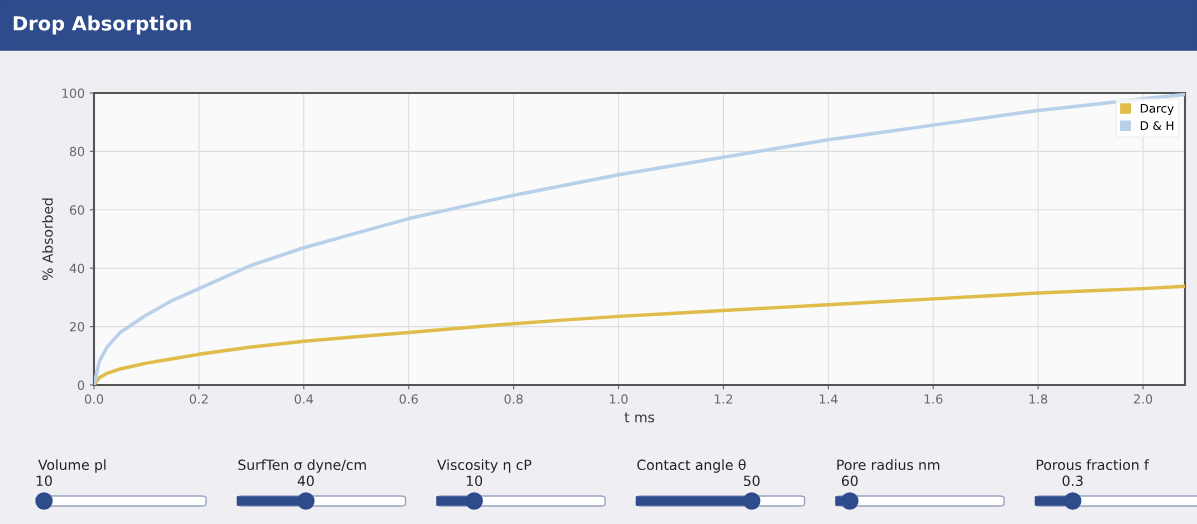  What do you see at coordinates (691, 466) in the screenshot?
I see `text: Contact angle θ` at bounding box center [691, 466].